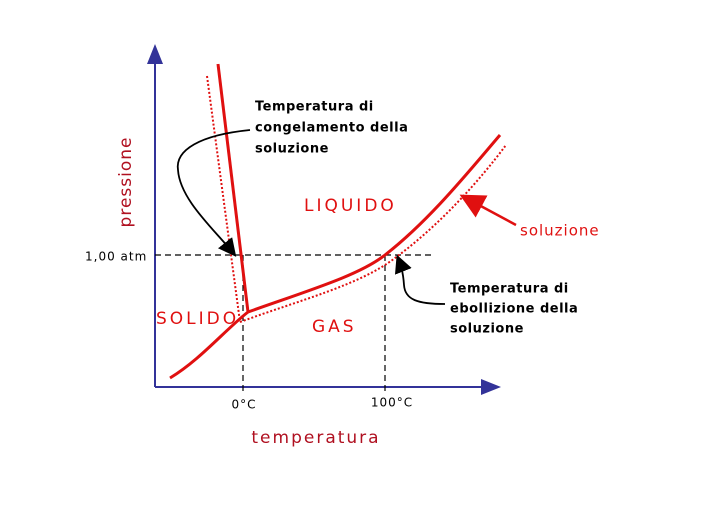 This screenshot has height=514, width=728. What do you see at coordinates (331, 128) in the screenshot?
I see `annotation: congelamento della` at bounding box center [331, 128].